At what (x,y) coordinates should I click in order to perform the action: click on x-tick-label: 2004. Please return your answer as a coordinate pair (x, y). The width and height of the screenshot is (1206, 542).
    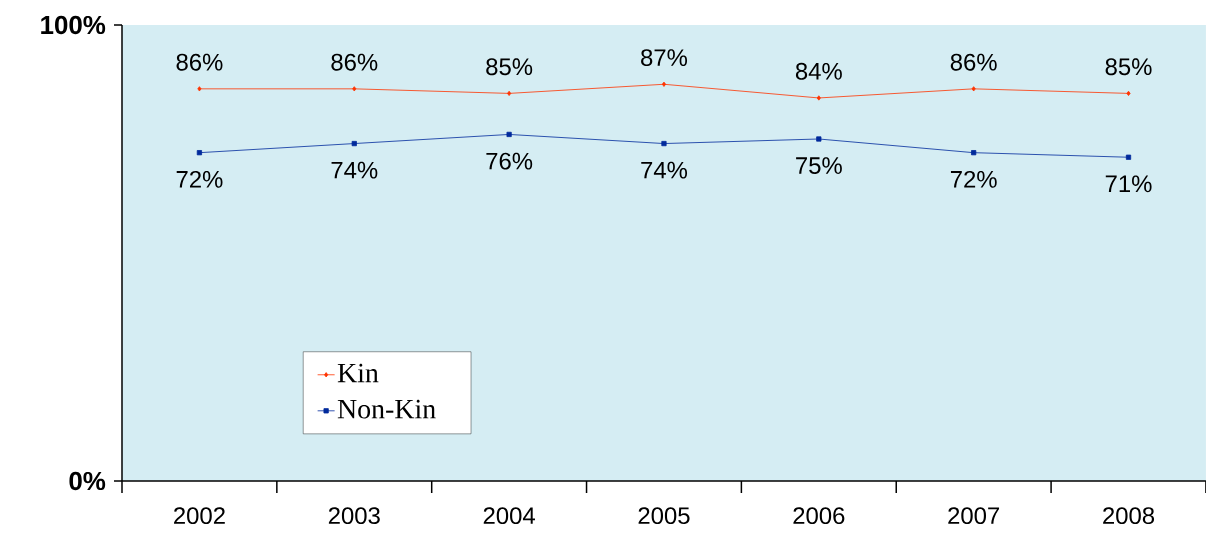
    Looking at the image, I should click on (509, 516).